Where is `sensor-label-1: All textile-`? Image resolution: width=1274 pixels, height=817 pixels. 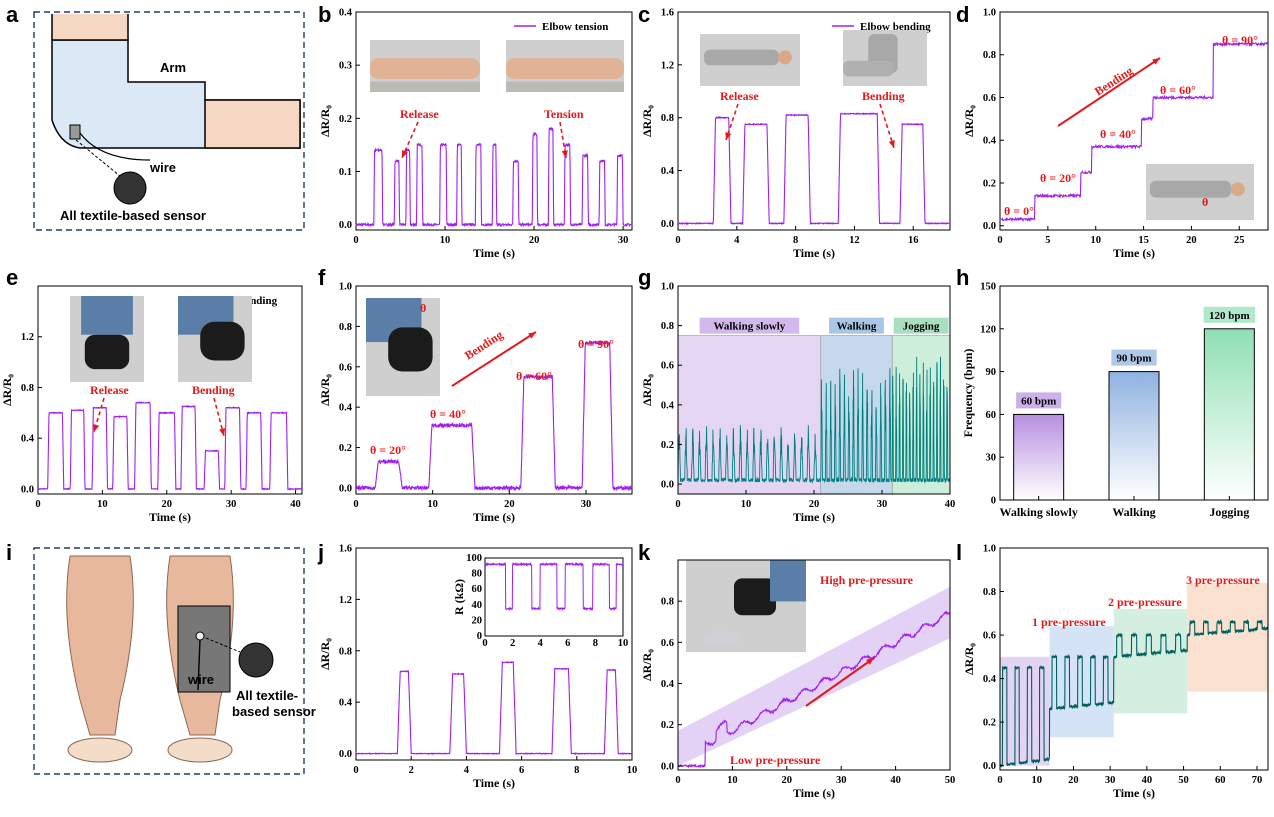
sensor-label-1: All textile- is located at coordinates (267, 695).